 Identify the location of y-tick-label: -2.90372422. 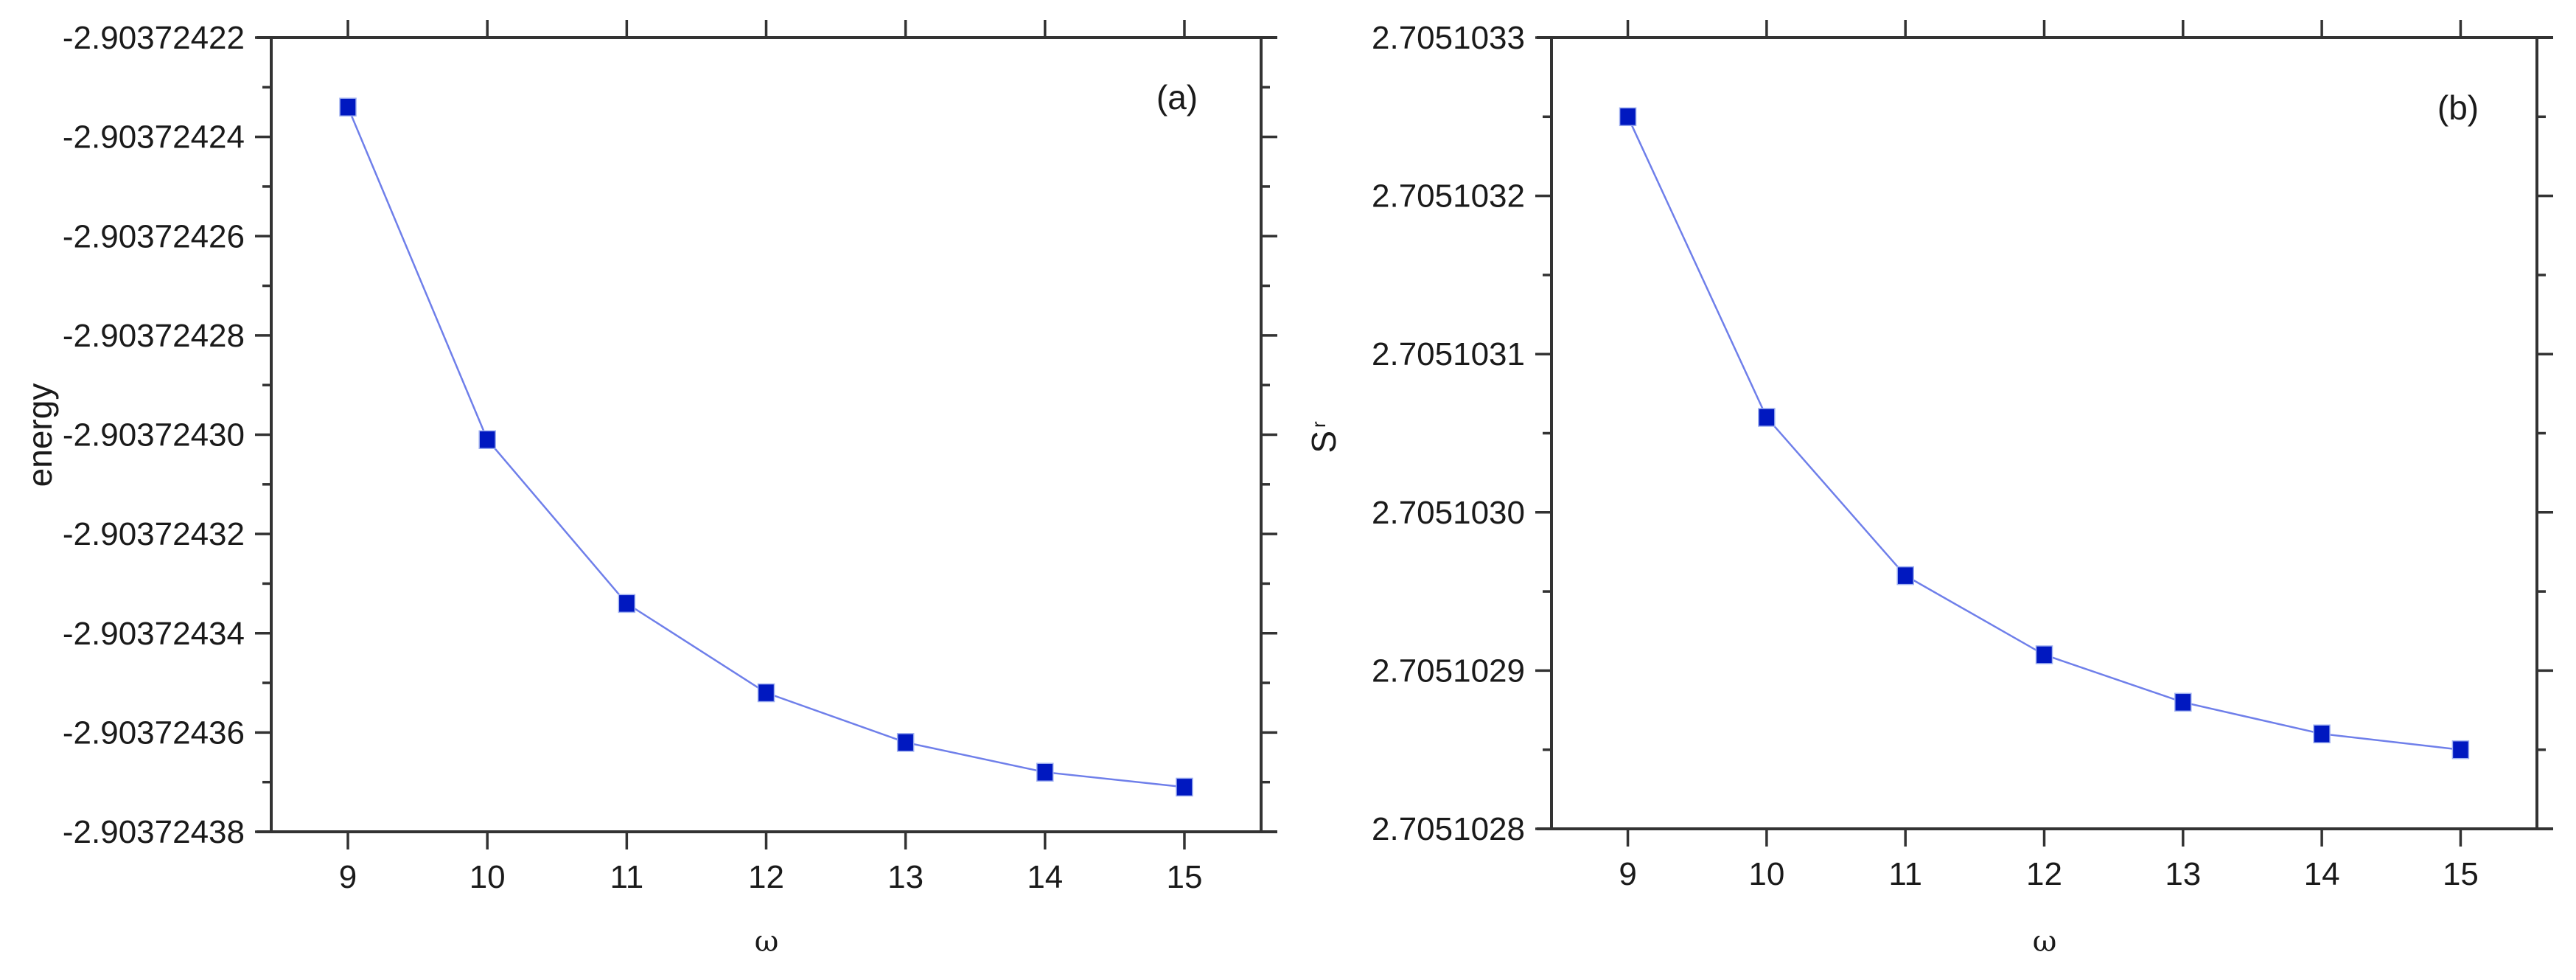
(154, 38).